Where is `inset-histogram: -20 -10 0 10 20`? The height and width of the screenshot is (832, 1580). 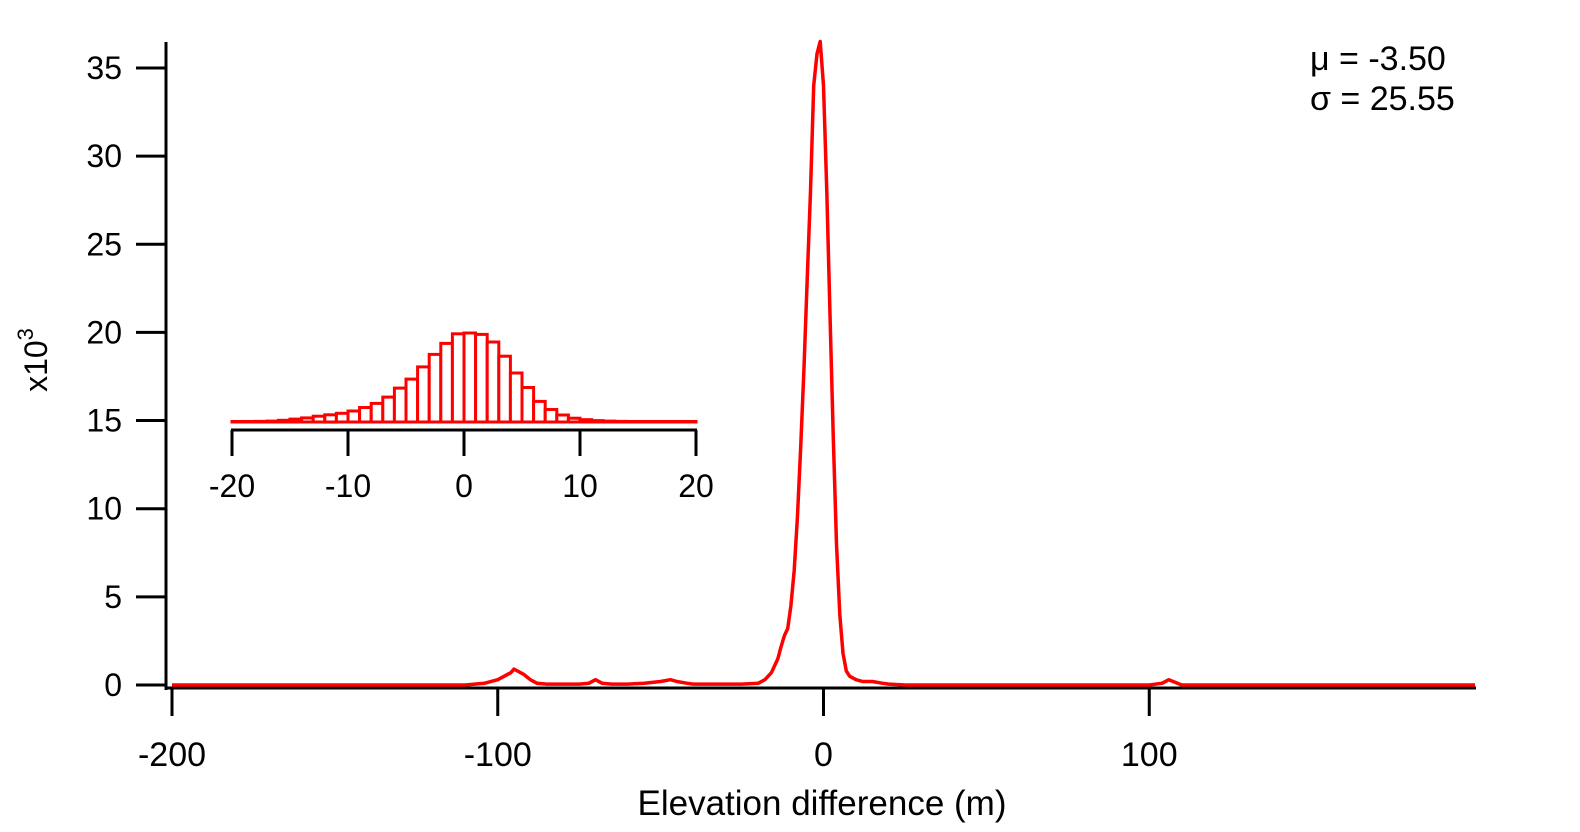
inset-histogram: -20 -10 0 10 20 is located at coordinates (461, 417).